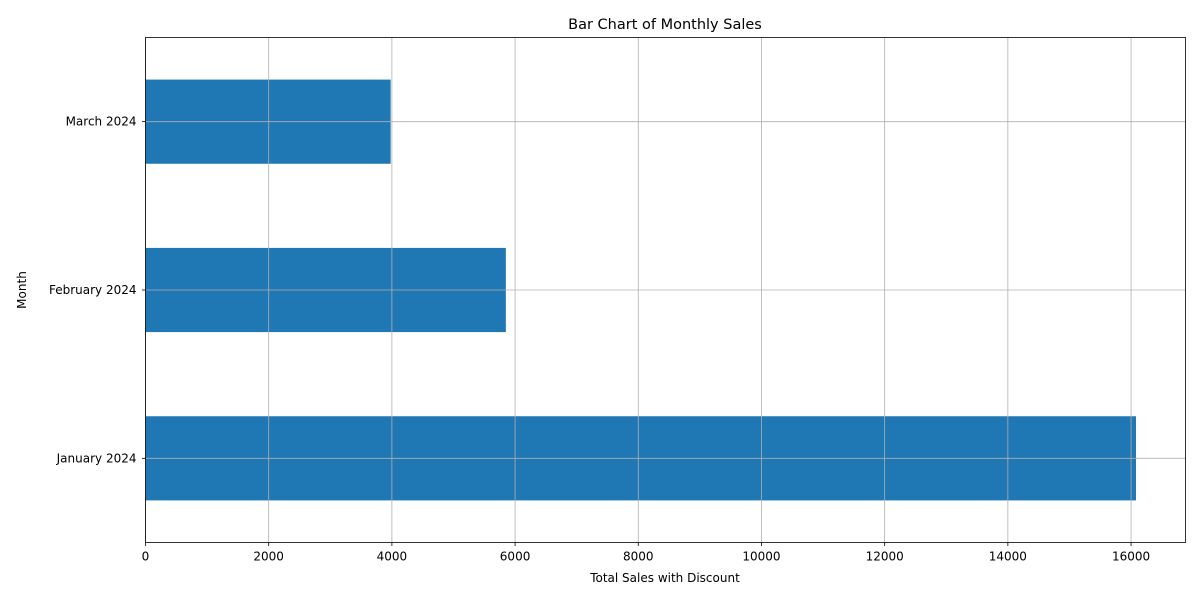  I want to click on x-tick-label: 6000, so click(515, 557).